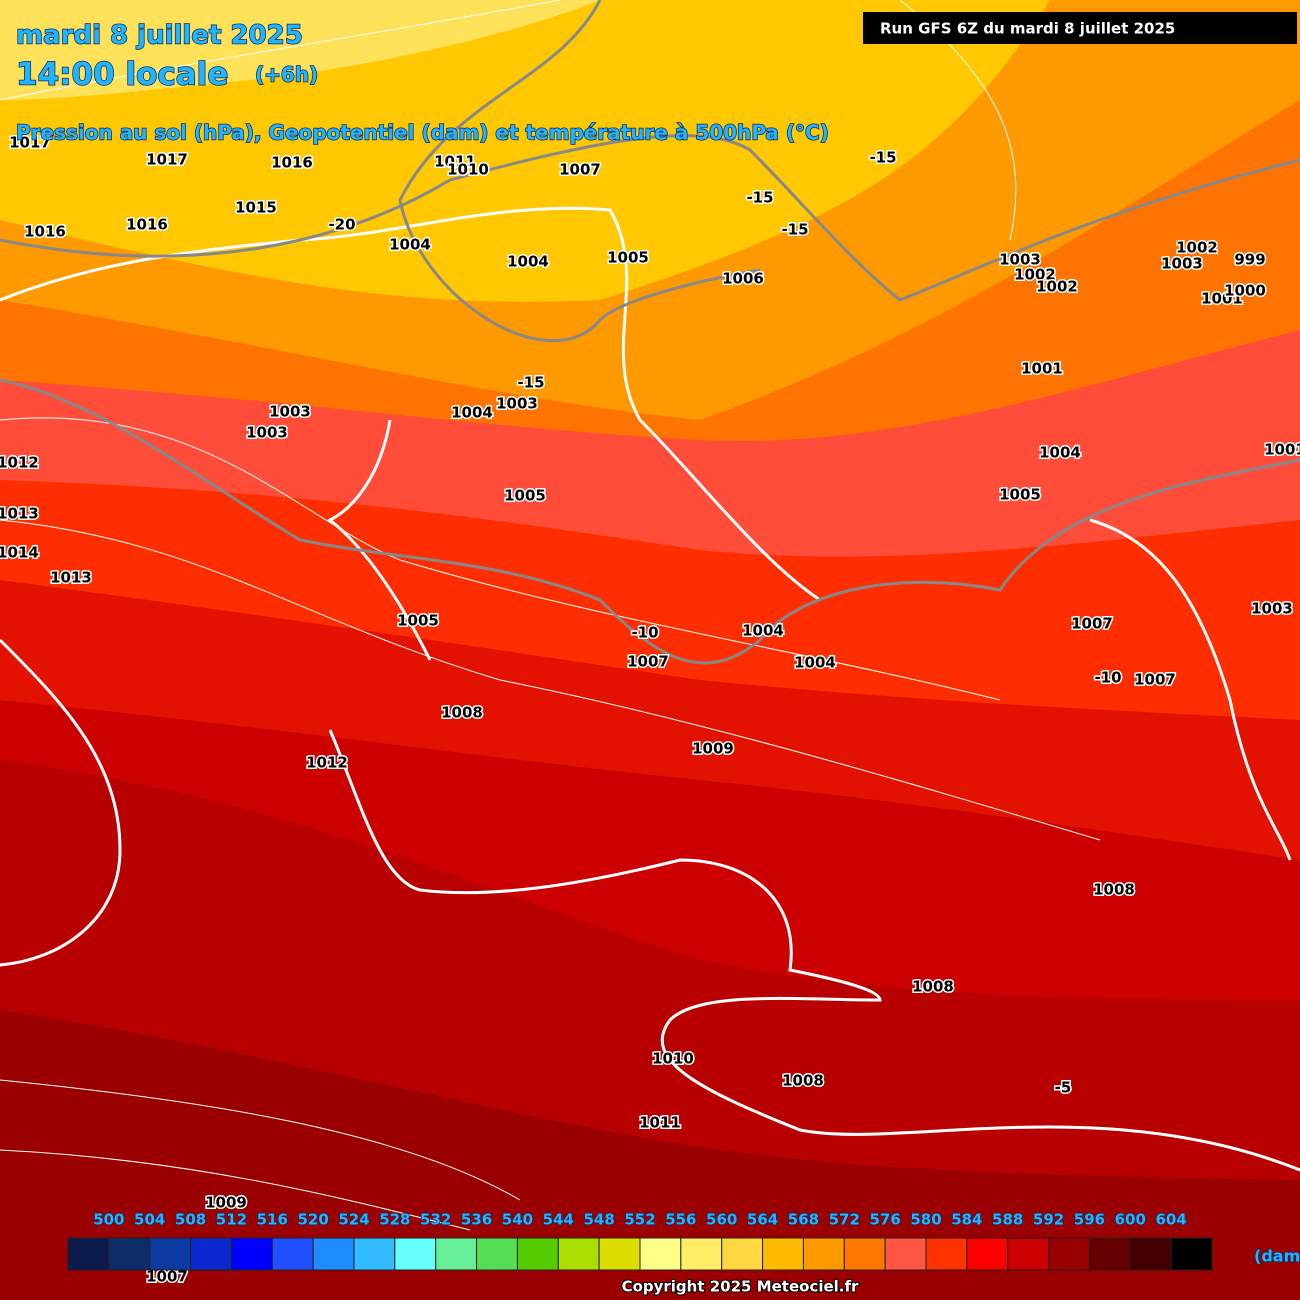  Describe the element at coordinates (517, 1220) in the screenshot. I see `scale-label: 540` at that location.